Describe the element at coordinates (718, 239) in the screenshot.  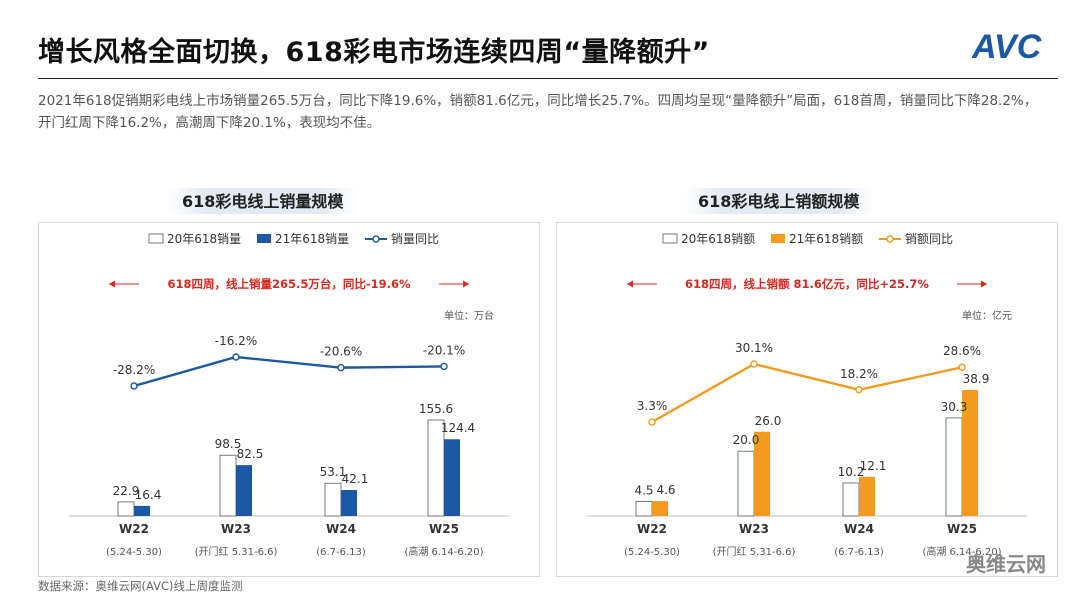
I see `legend-label-2020: 20年618销额` at that location.